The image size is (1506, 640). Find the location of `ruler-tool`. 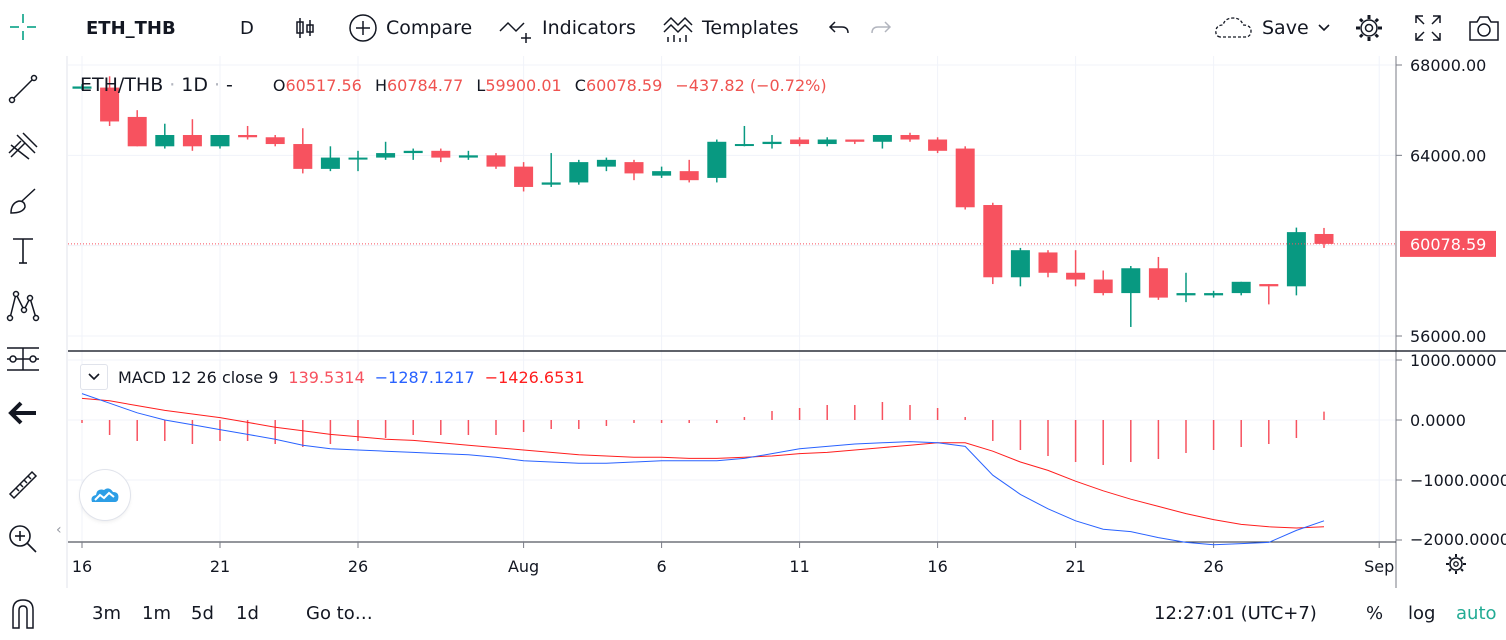

ruler-tool is located at coordinates (23, 485).